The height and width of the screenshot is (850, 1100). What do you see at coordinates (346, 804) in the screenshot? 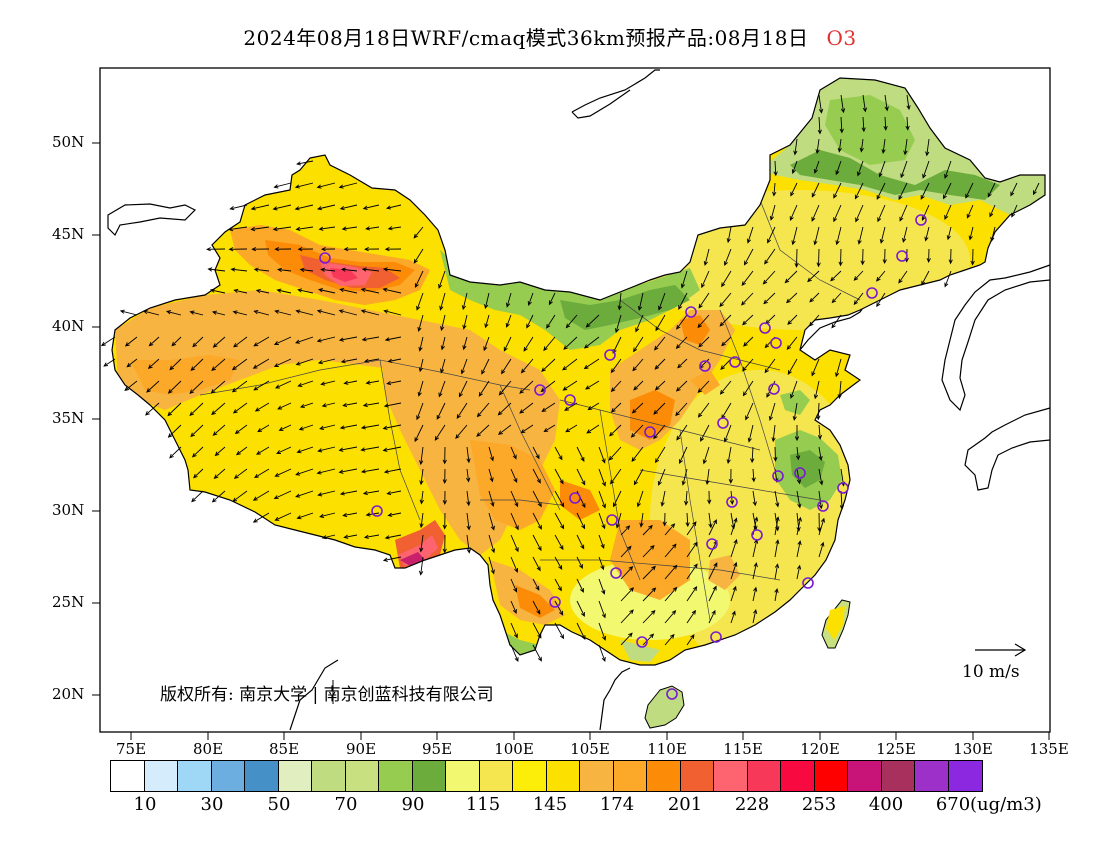
I see `legend-label: 70` at bounding box center [346, 804].